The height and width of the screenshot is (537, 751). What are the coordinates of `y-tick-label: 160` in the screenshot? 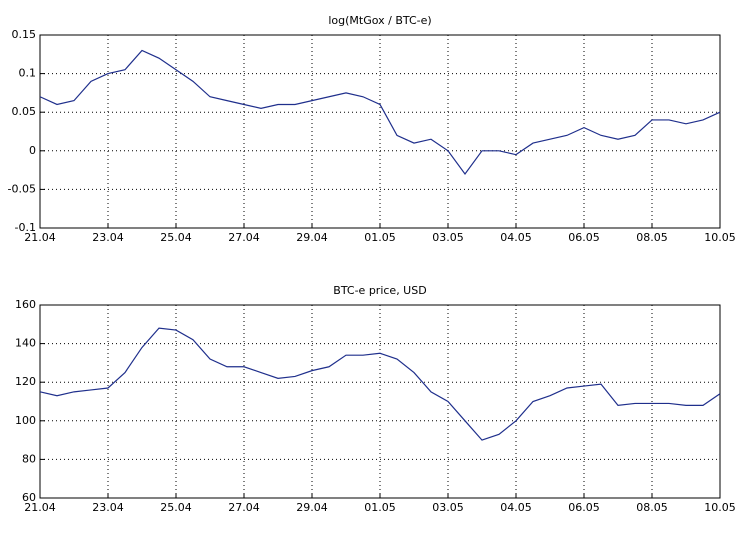 It's located at (25, 304).